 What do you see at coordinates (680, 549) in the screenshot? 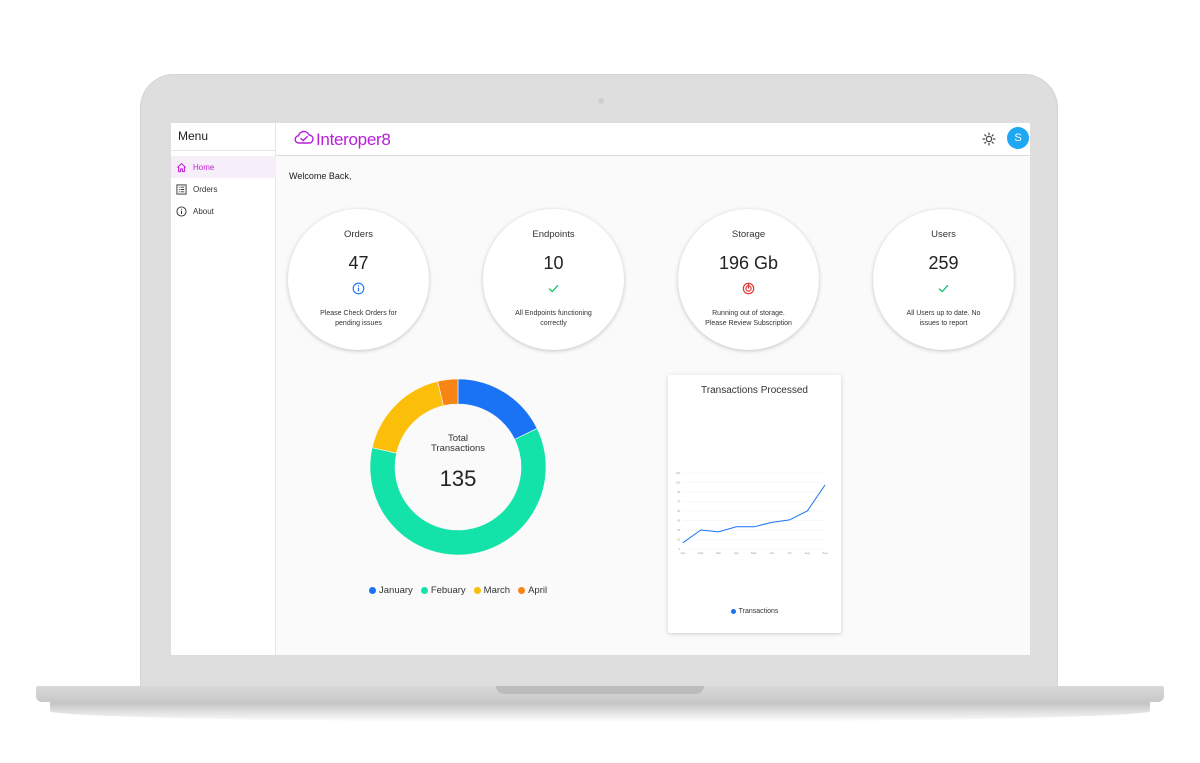
I see `y-tick-label: 0` at bounding box center [680, 549].